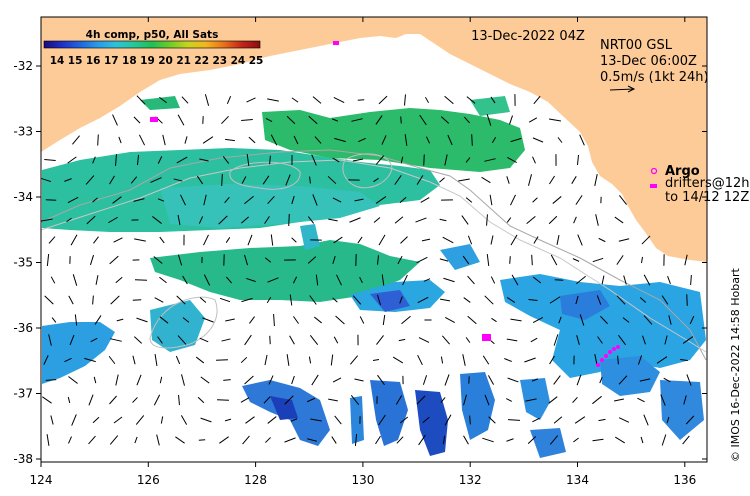 This screenshot has height=496, width=750. What do you see at coordinates (700, 184) in the screenshot?
I see `argo-legend: Argo drifters@12h to 14/12 12Z` at bounding box center [700, 184].